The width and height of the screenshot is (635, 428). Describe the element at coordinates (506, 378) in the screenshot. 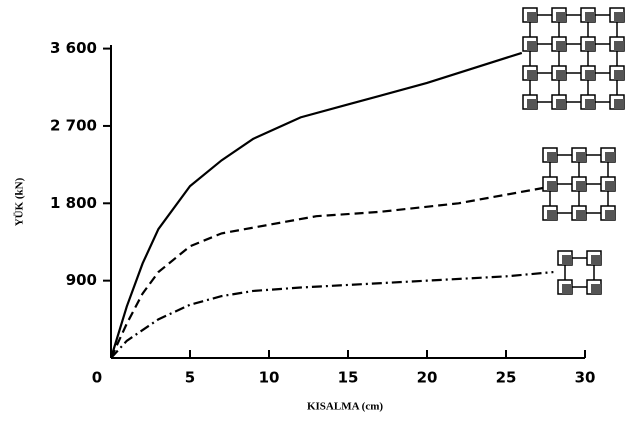

I see `x-tick-label: 25` at that location.